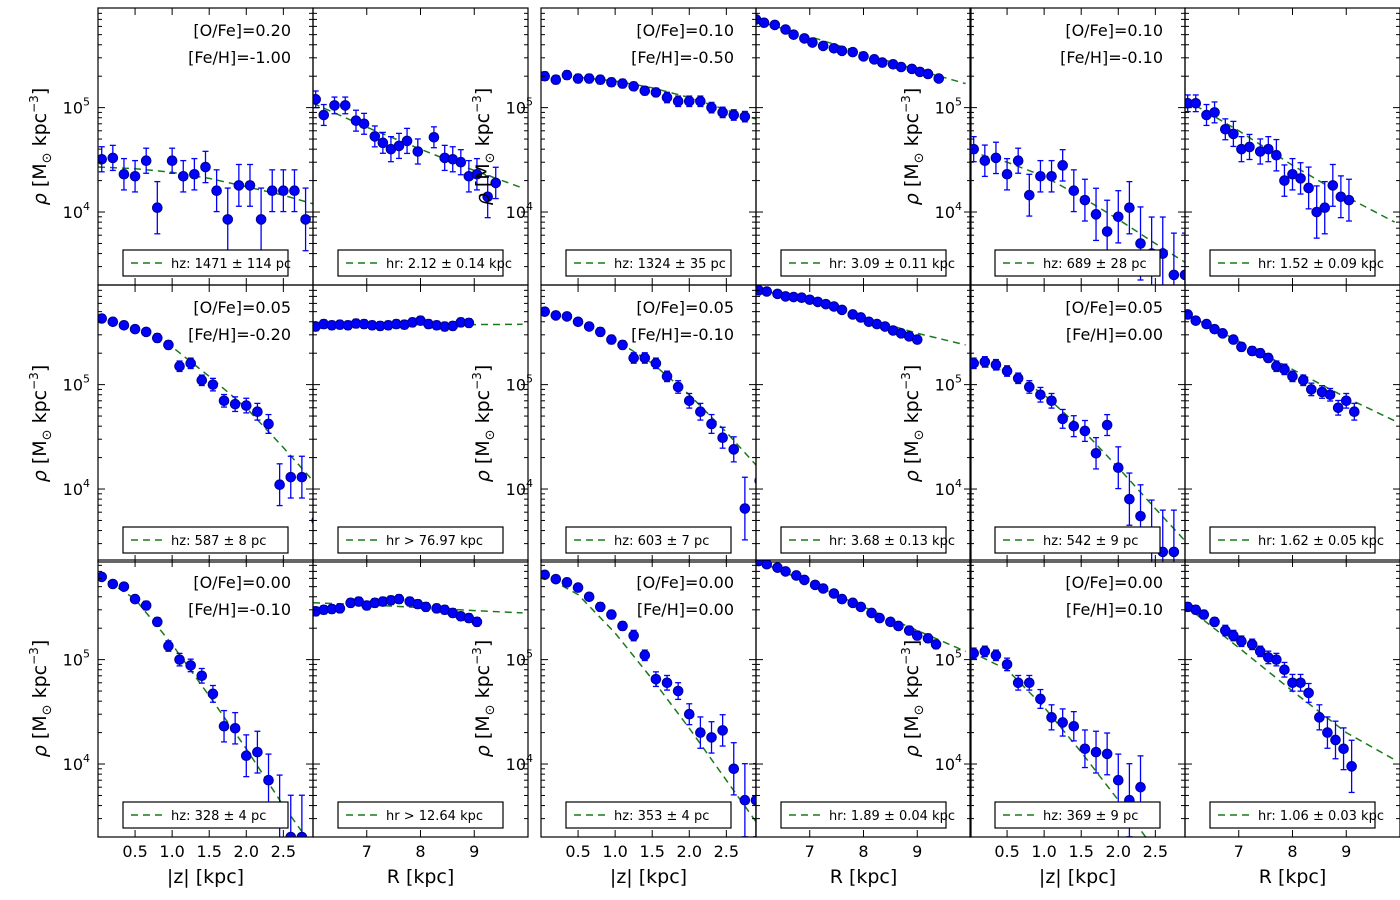 The image size is (1400, 900). Describe the element at coordinates (47, 434) in the screenshot. I see `y-axis-label-sun: ⊙` at that location.